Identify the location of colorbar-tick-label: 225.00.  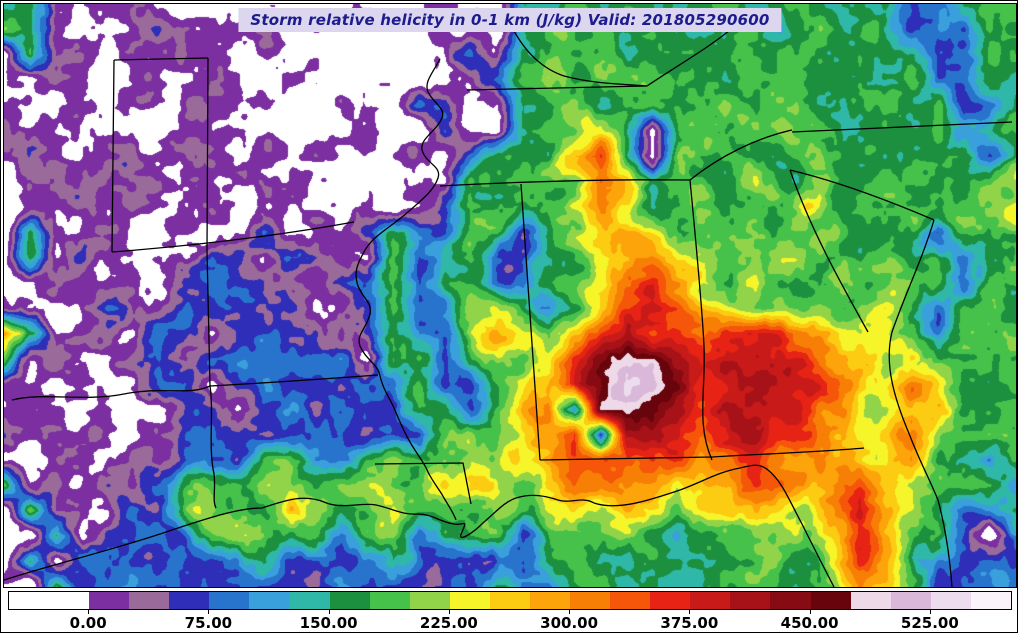
(448, 623).